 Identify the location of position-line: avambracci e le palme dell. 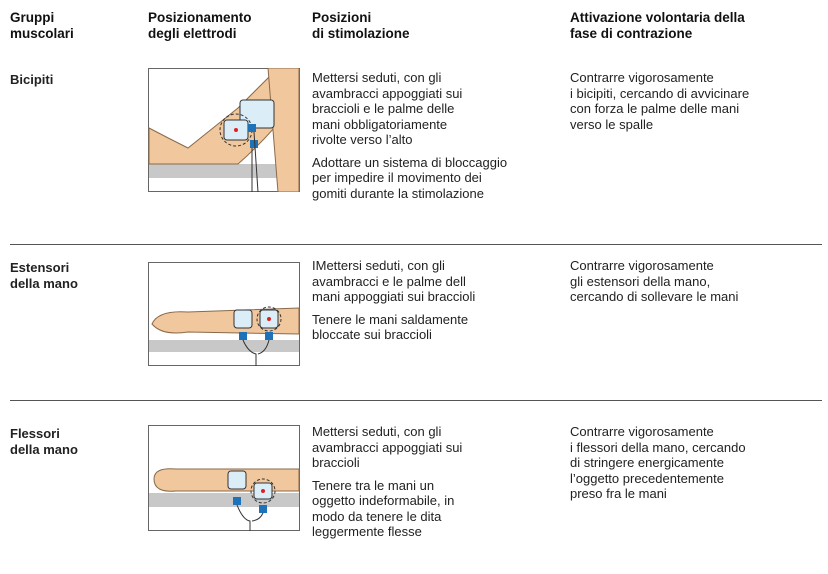
(389, 281).